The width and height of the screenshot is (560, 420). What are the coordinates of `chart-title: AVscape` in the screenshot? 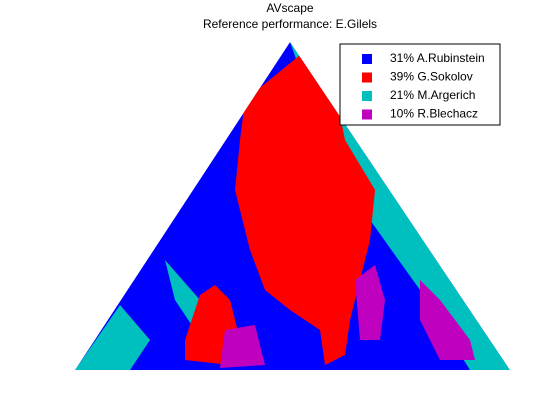 It's located at (289, 8).